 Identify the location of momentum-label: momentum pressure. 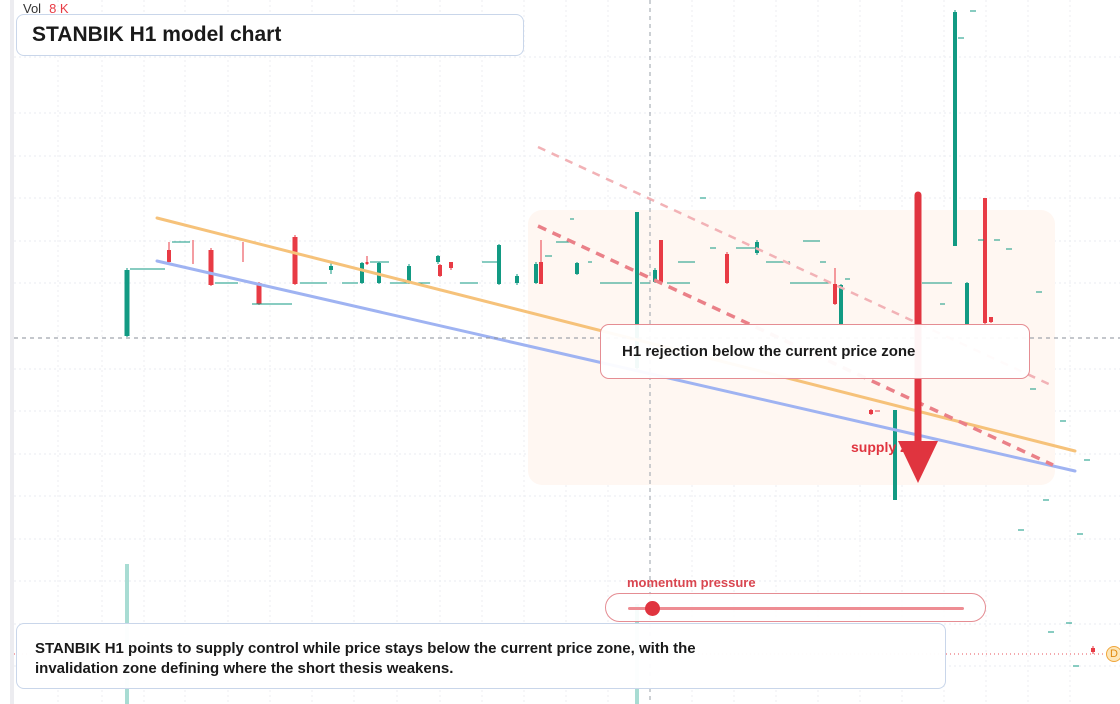
(691, 582).